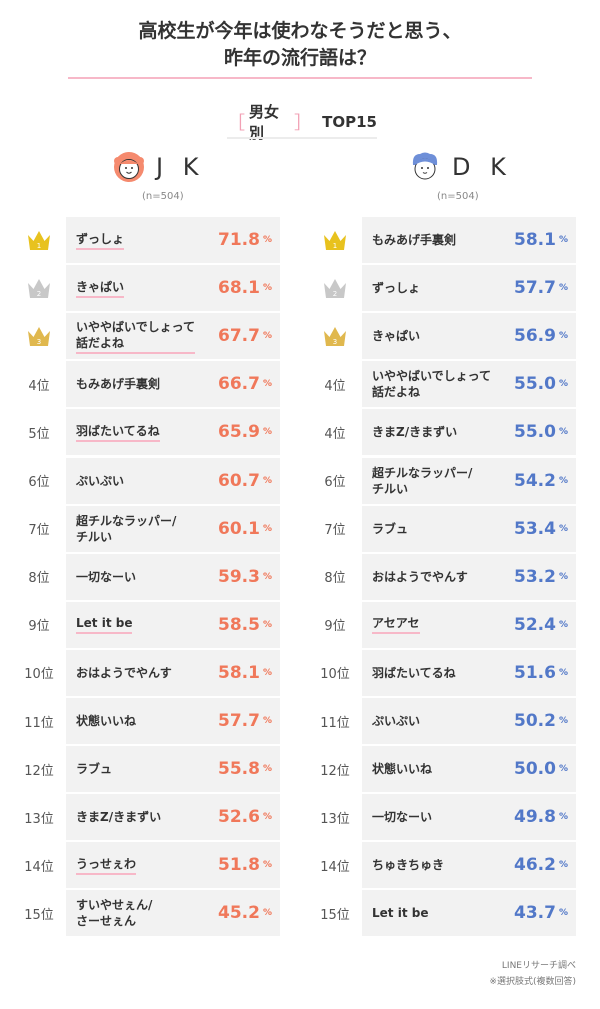  I want to click on jk-rank-2: 2, so click(39, 288).